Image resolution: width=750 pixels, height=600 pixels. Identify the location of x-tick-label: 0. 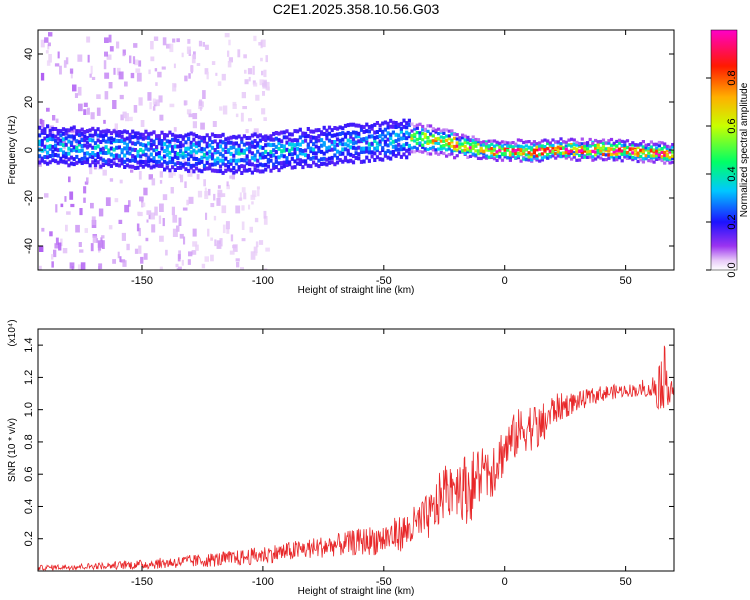
(505, 582).